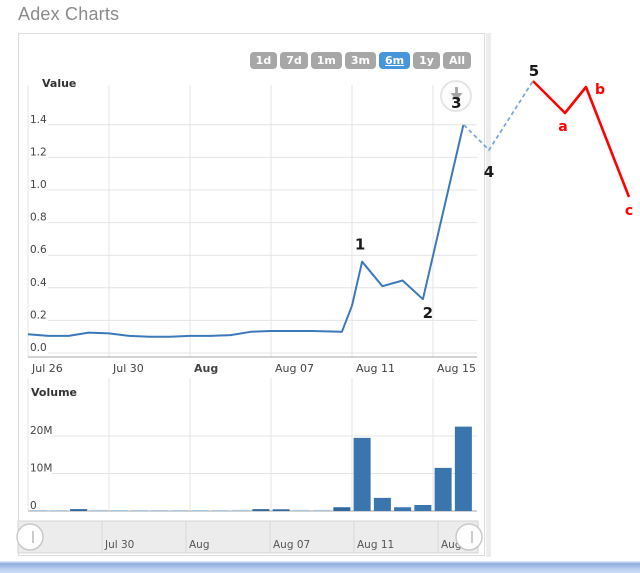  Describe the element at coordinates (629, 211) in the screenshot. I see `wave-annotation-c: c` at that location.